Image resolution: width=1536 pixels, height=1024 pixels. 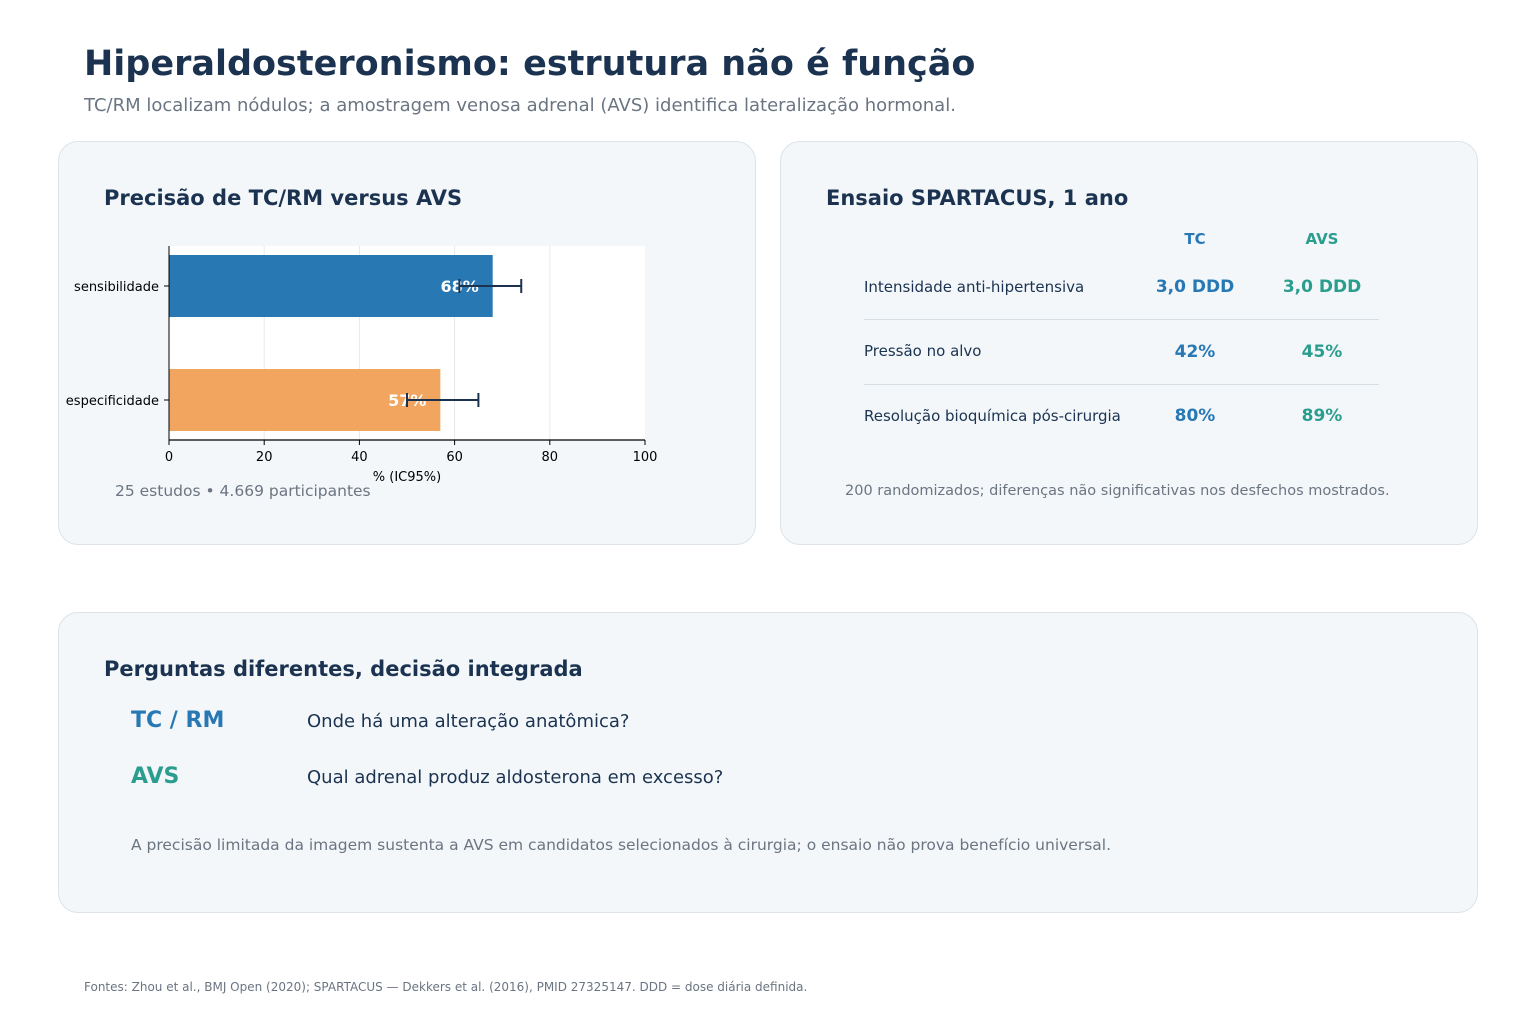 I want to click on accuracy-note: 25 estudos • 4.669 participantes, so click(x=243, y=491).